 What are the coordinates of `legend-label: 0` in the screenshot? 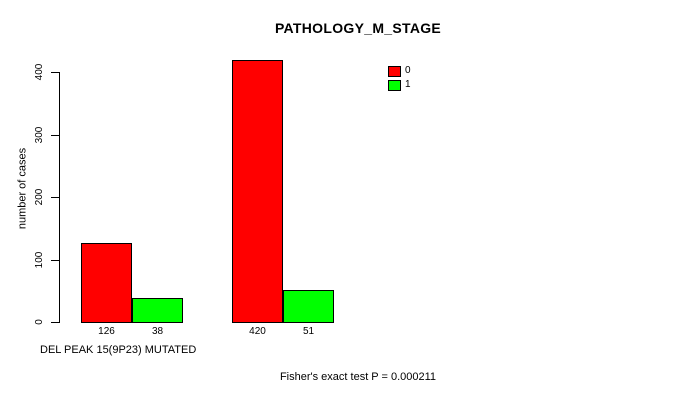 It's located at (408, 70).